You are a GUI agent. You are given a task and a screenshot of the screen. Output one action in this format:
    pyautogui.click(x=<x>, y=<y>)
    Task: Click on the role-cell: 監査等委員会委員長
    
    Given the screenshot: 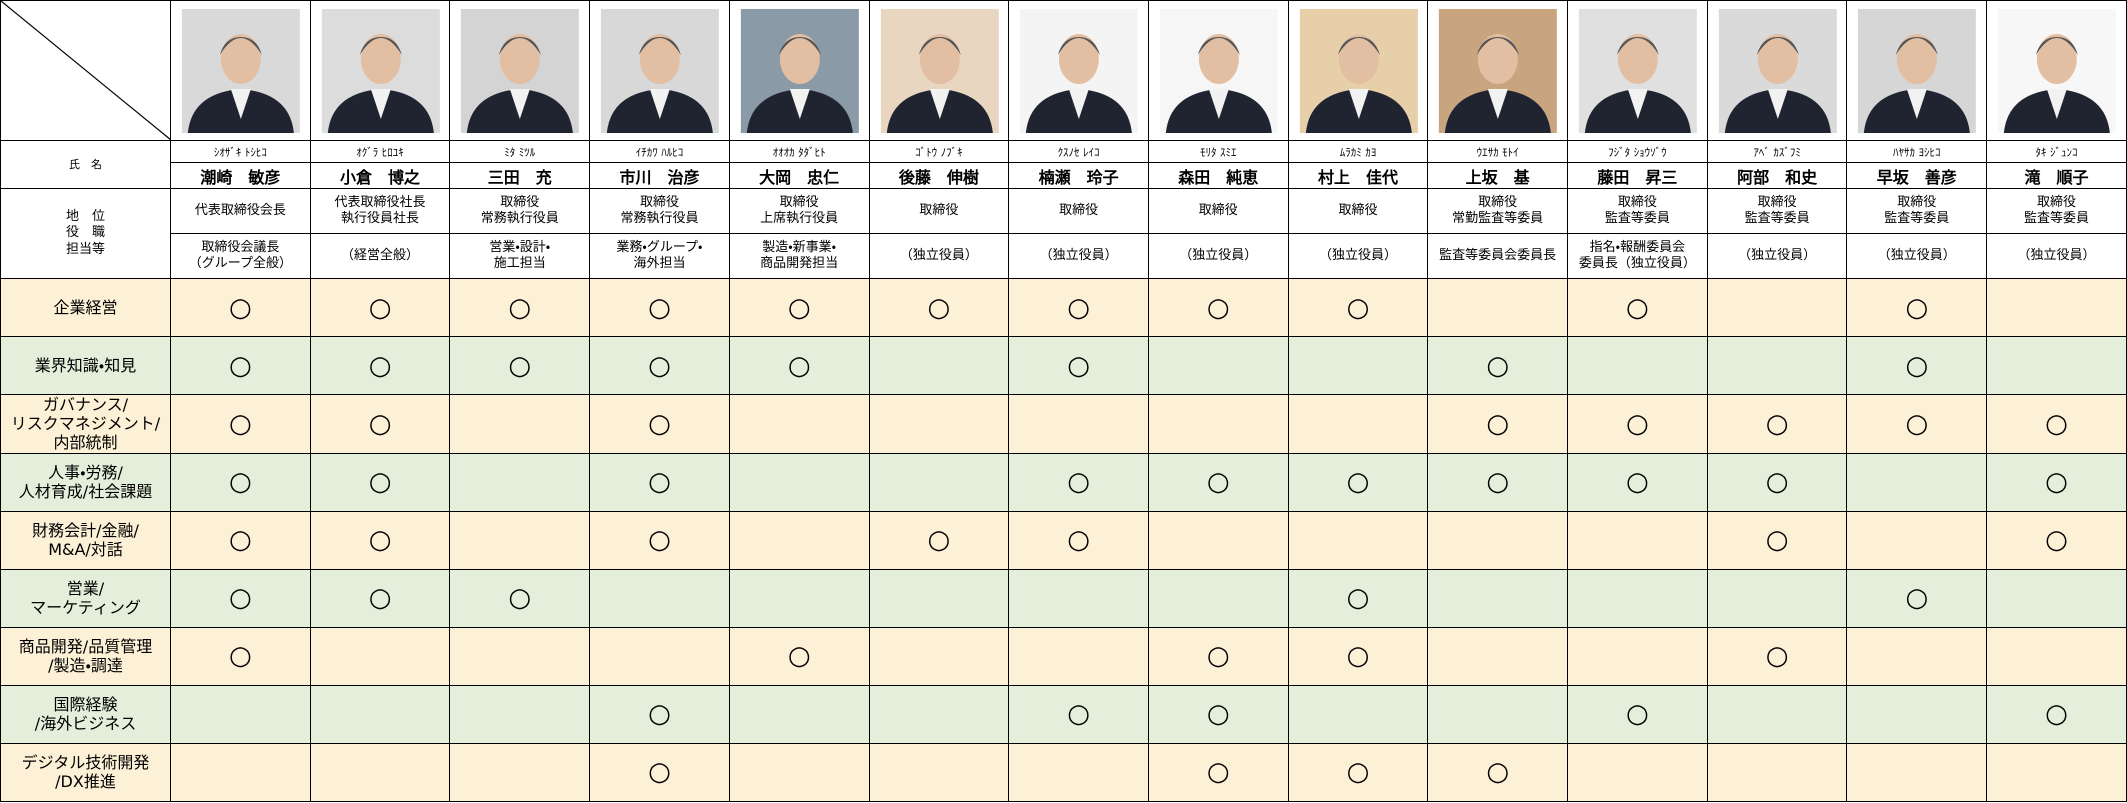 What is the action you would take?
    pyautogui.click(x=1498, y=256)
    